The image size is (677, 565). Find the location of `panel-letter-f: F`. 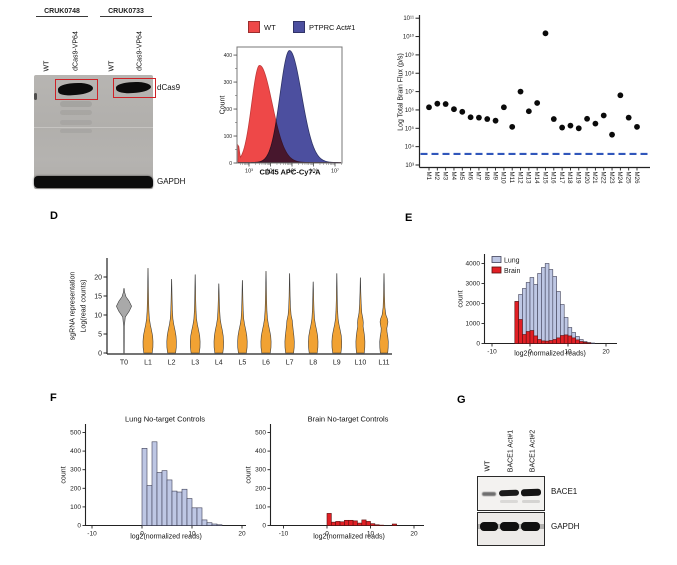

panel-letter-f: F is located at coordinates (53, 398).